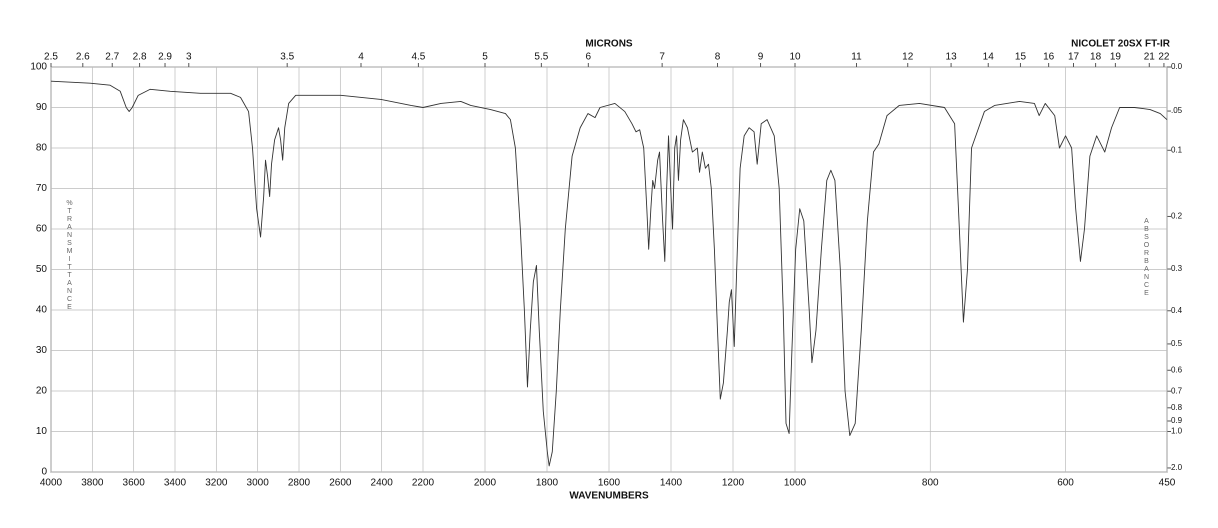  What do you see at coordinates (1177, 343) in the screenshot?
I see `y2-tick-label: 0.5` at bounding box center [1177, 343].